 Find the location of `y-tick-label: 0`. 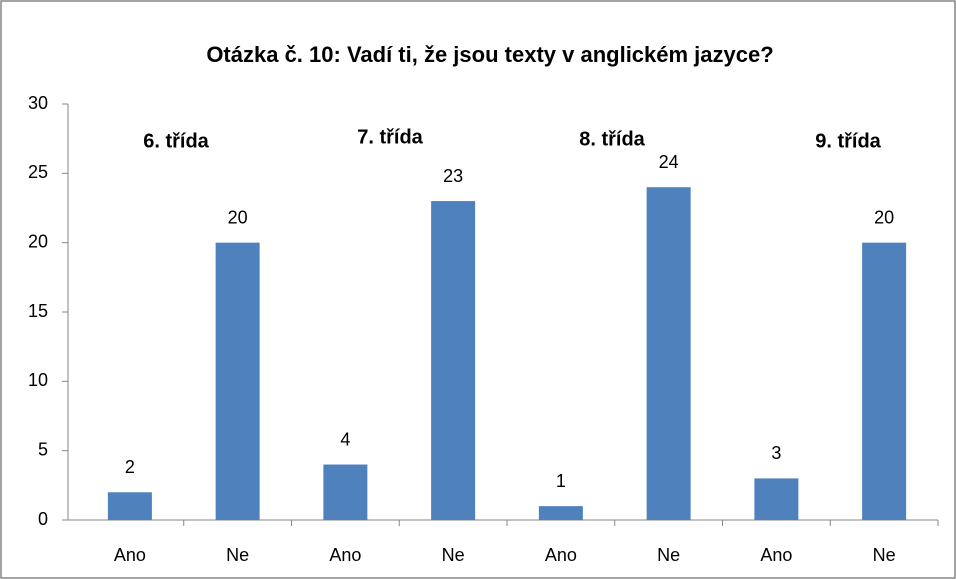

y-tick-label: 0 is located at coordinates (43, 519).